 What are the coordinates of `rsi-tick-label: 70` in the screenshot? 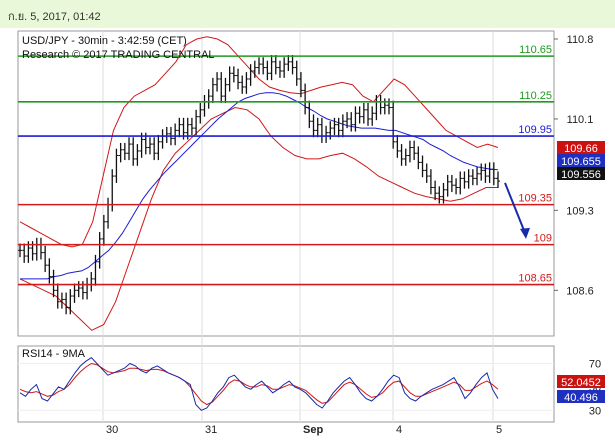 It's located at (595, 365).